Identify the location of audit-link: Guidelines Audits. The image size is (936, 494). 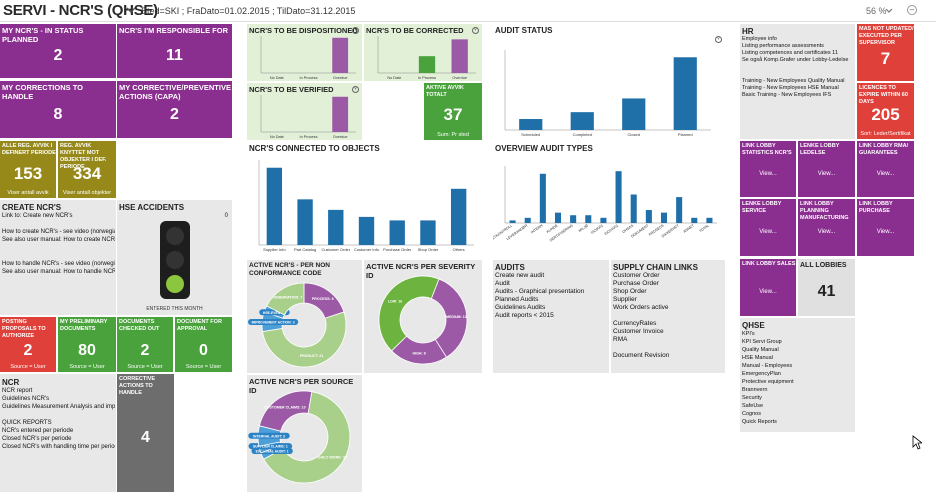
(520, 307).